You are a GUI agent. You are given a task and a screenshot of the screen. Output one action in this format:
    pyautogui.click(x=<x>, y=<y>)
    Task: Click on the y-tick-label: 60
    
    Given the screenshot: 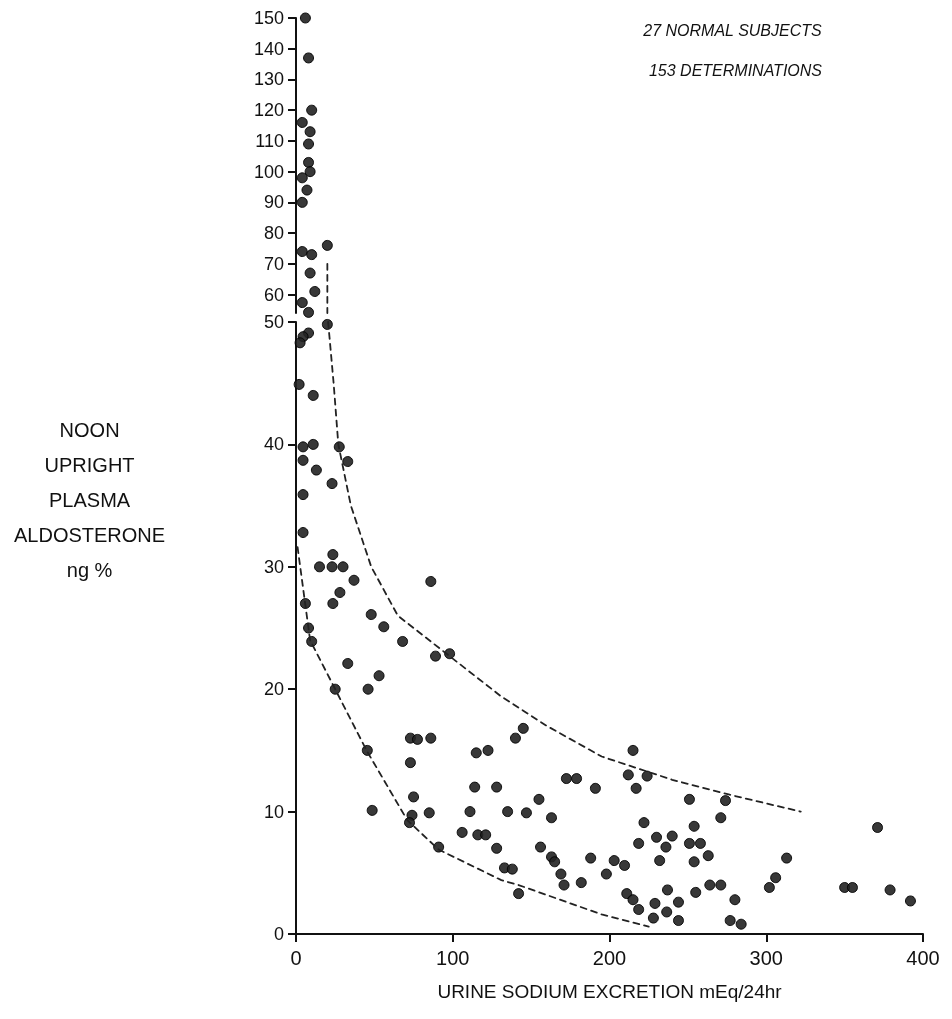 What is the action you would take?
    pyautogui.click(x=273, y=294)
    